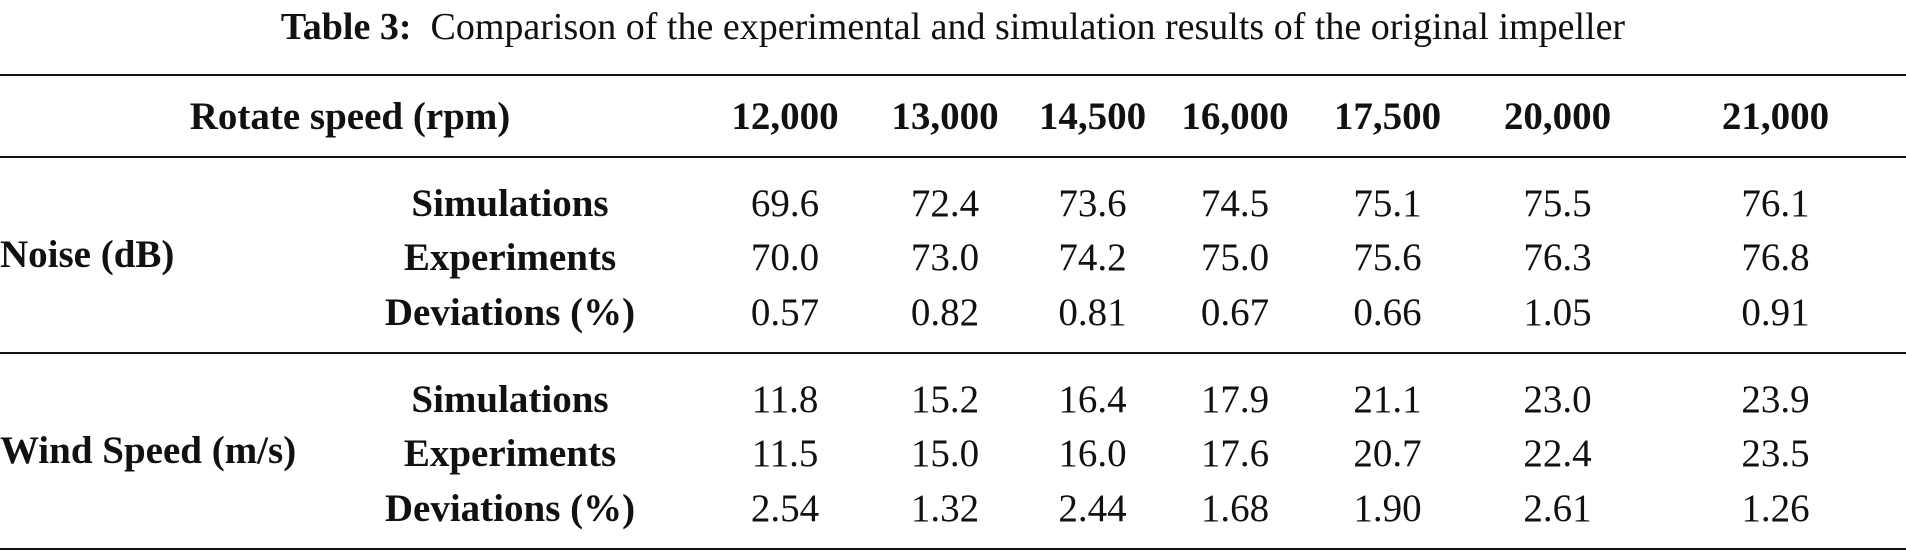  What do you see at coordinates (785, 399) in the screenshot?
I see `table-cell: 11.8` at bounding box center [785, 399].